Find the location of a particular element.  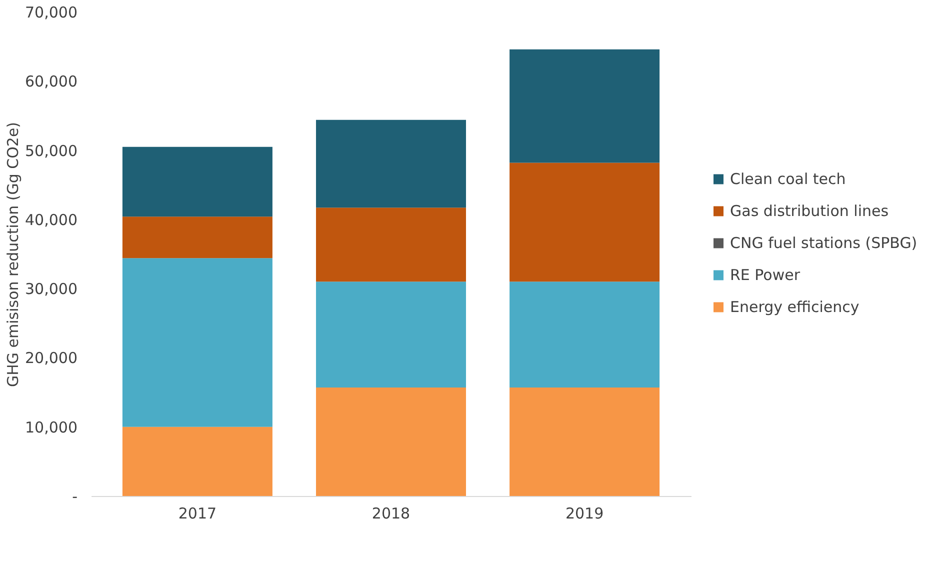

y-tick-label: 70,000 is located at coordinates (51, 13).